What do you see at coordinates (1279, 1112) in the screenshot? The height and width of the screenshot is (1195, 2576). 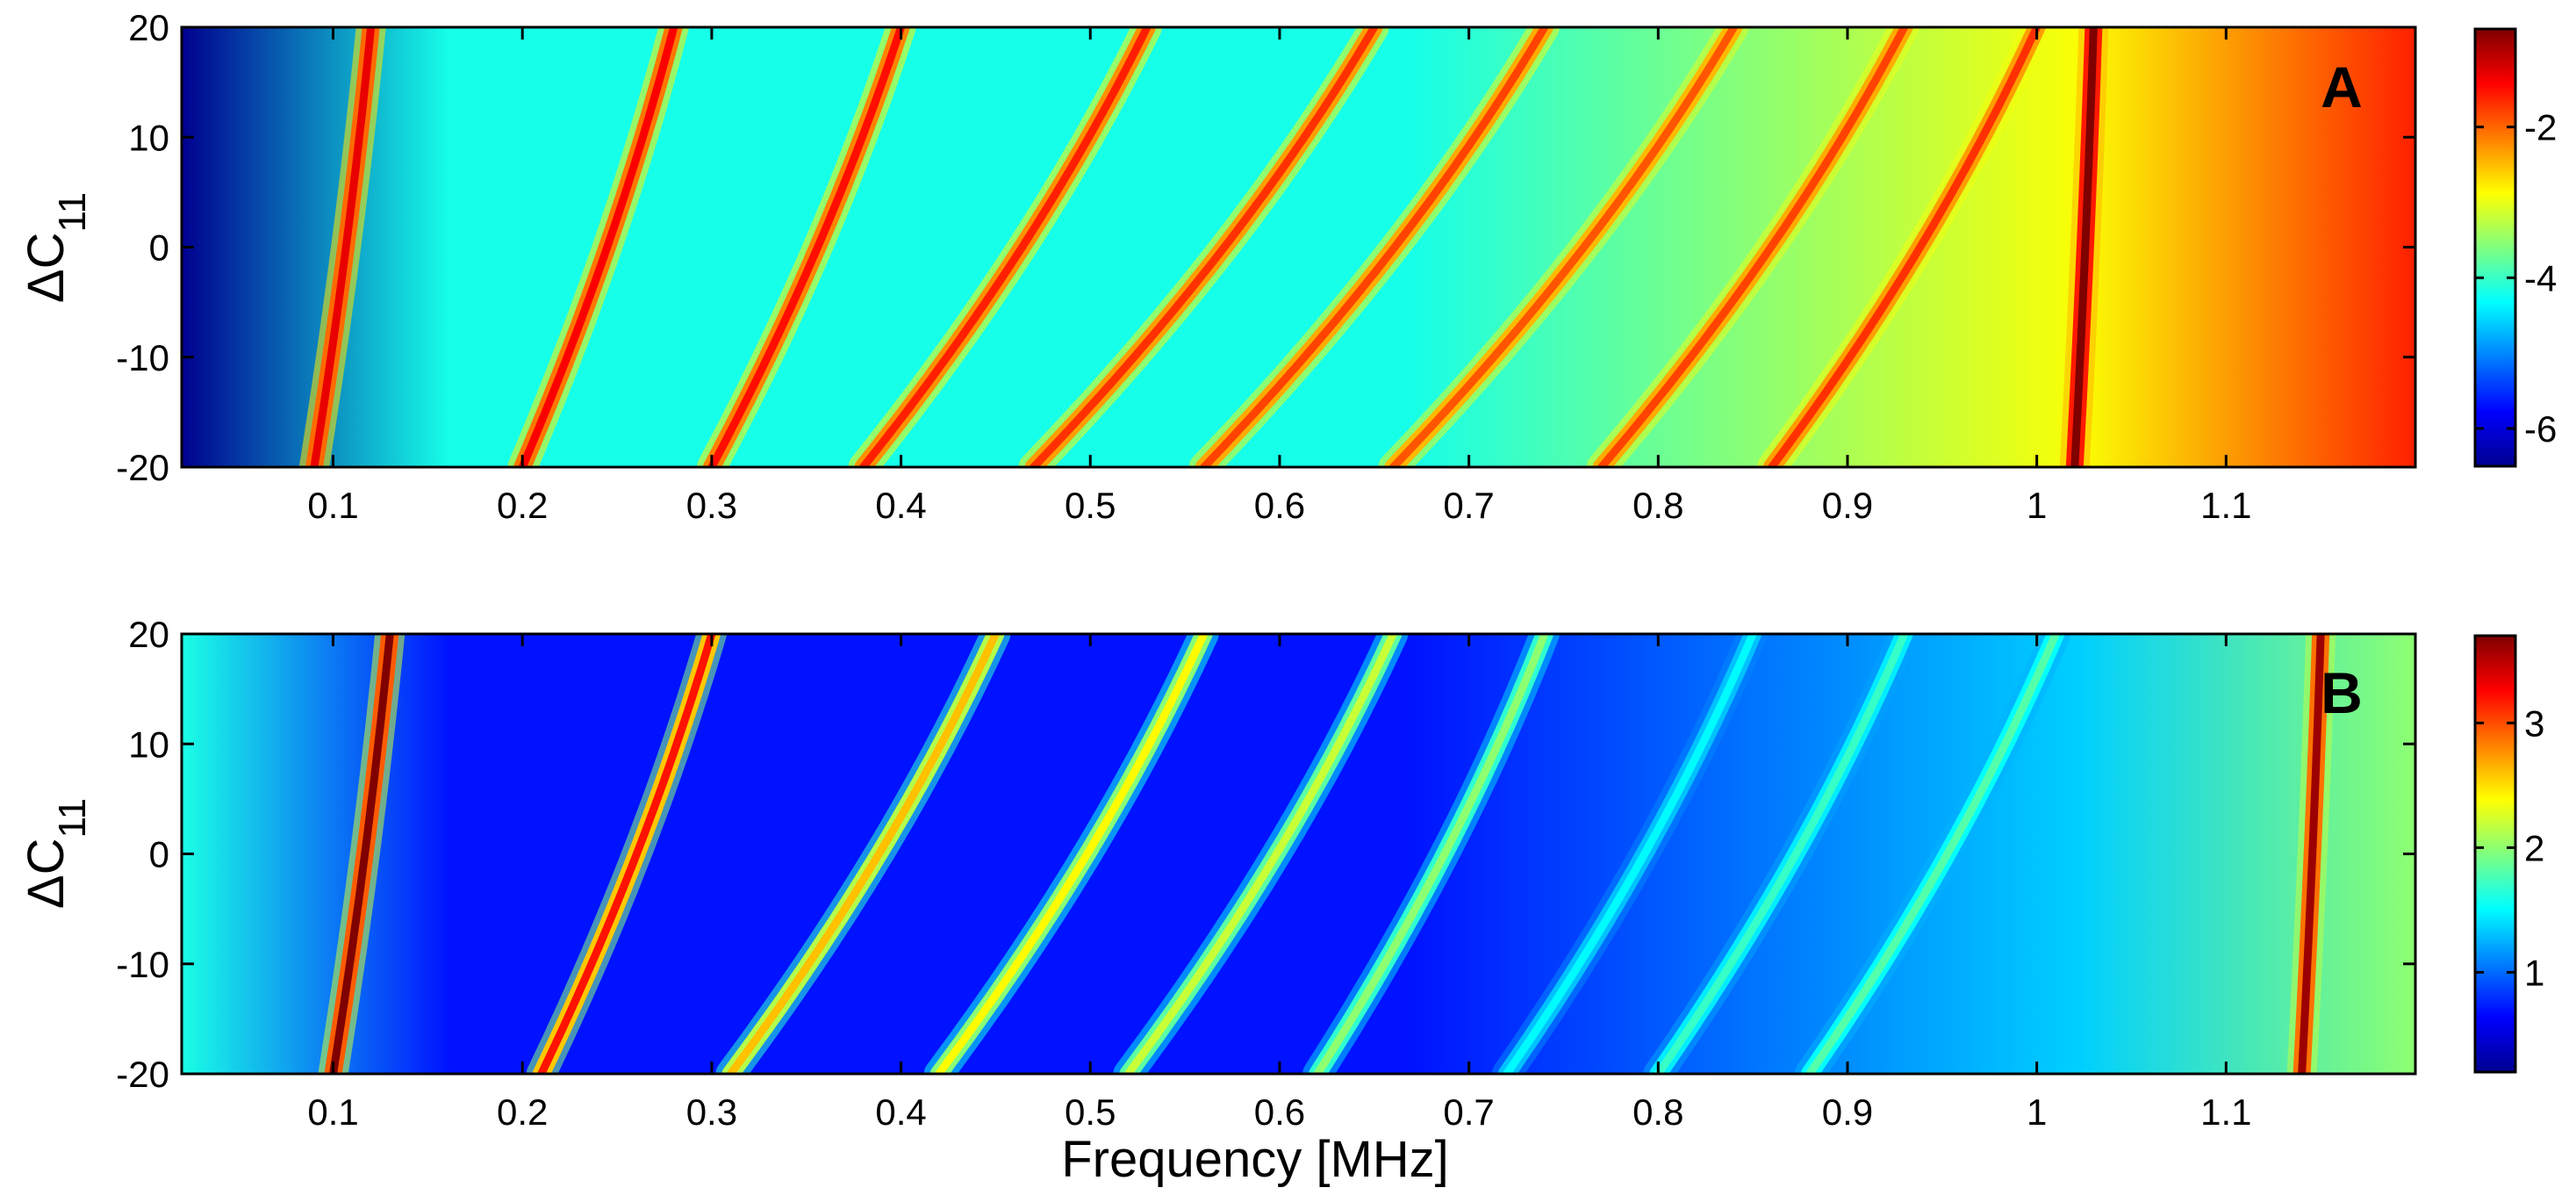 I see `x-tick-label-b: 0.6` at bounding box center [1279, 1112].